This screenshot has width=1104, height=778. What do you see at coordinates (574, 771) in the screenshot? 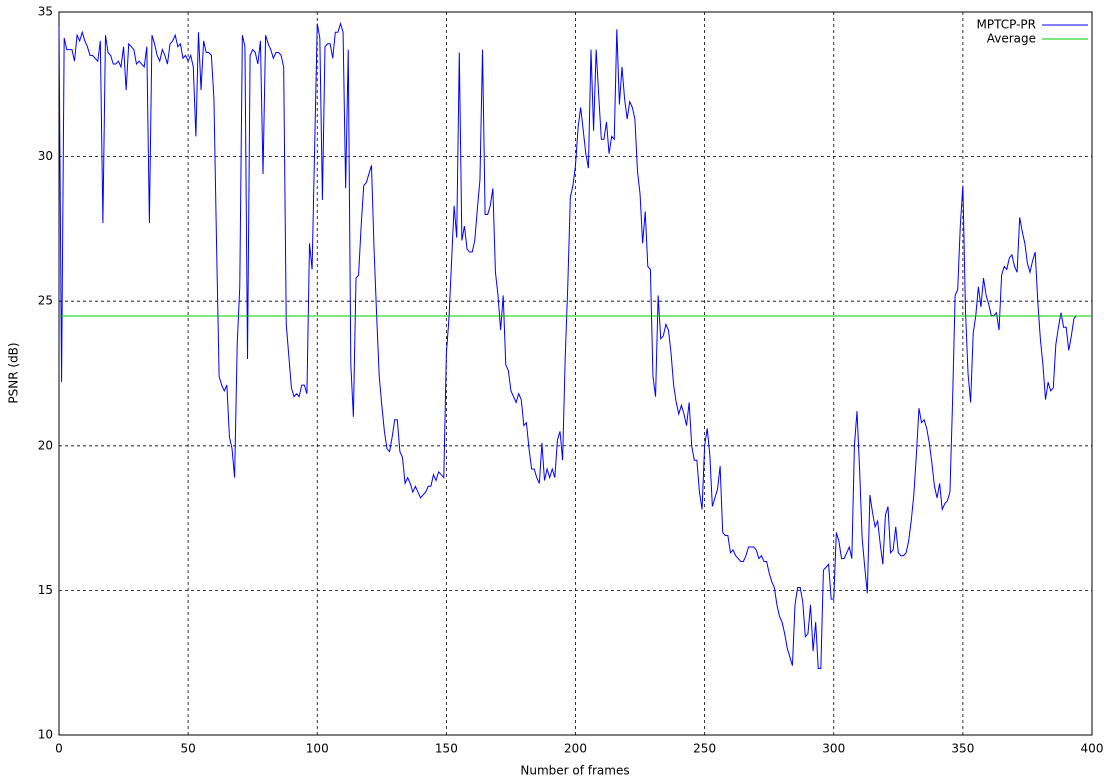
I see `x-axis-title: Number of frames` at bounding box center [574, 771].